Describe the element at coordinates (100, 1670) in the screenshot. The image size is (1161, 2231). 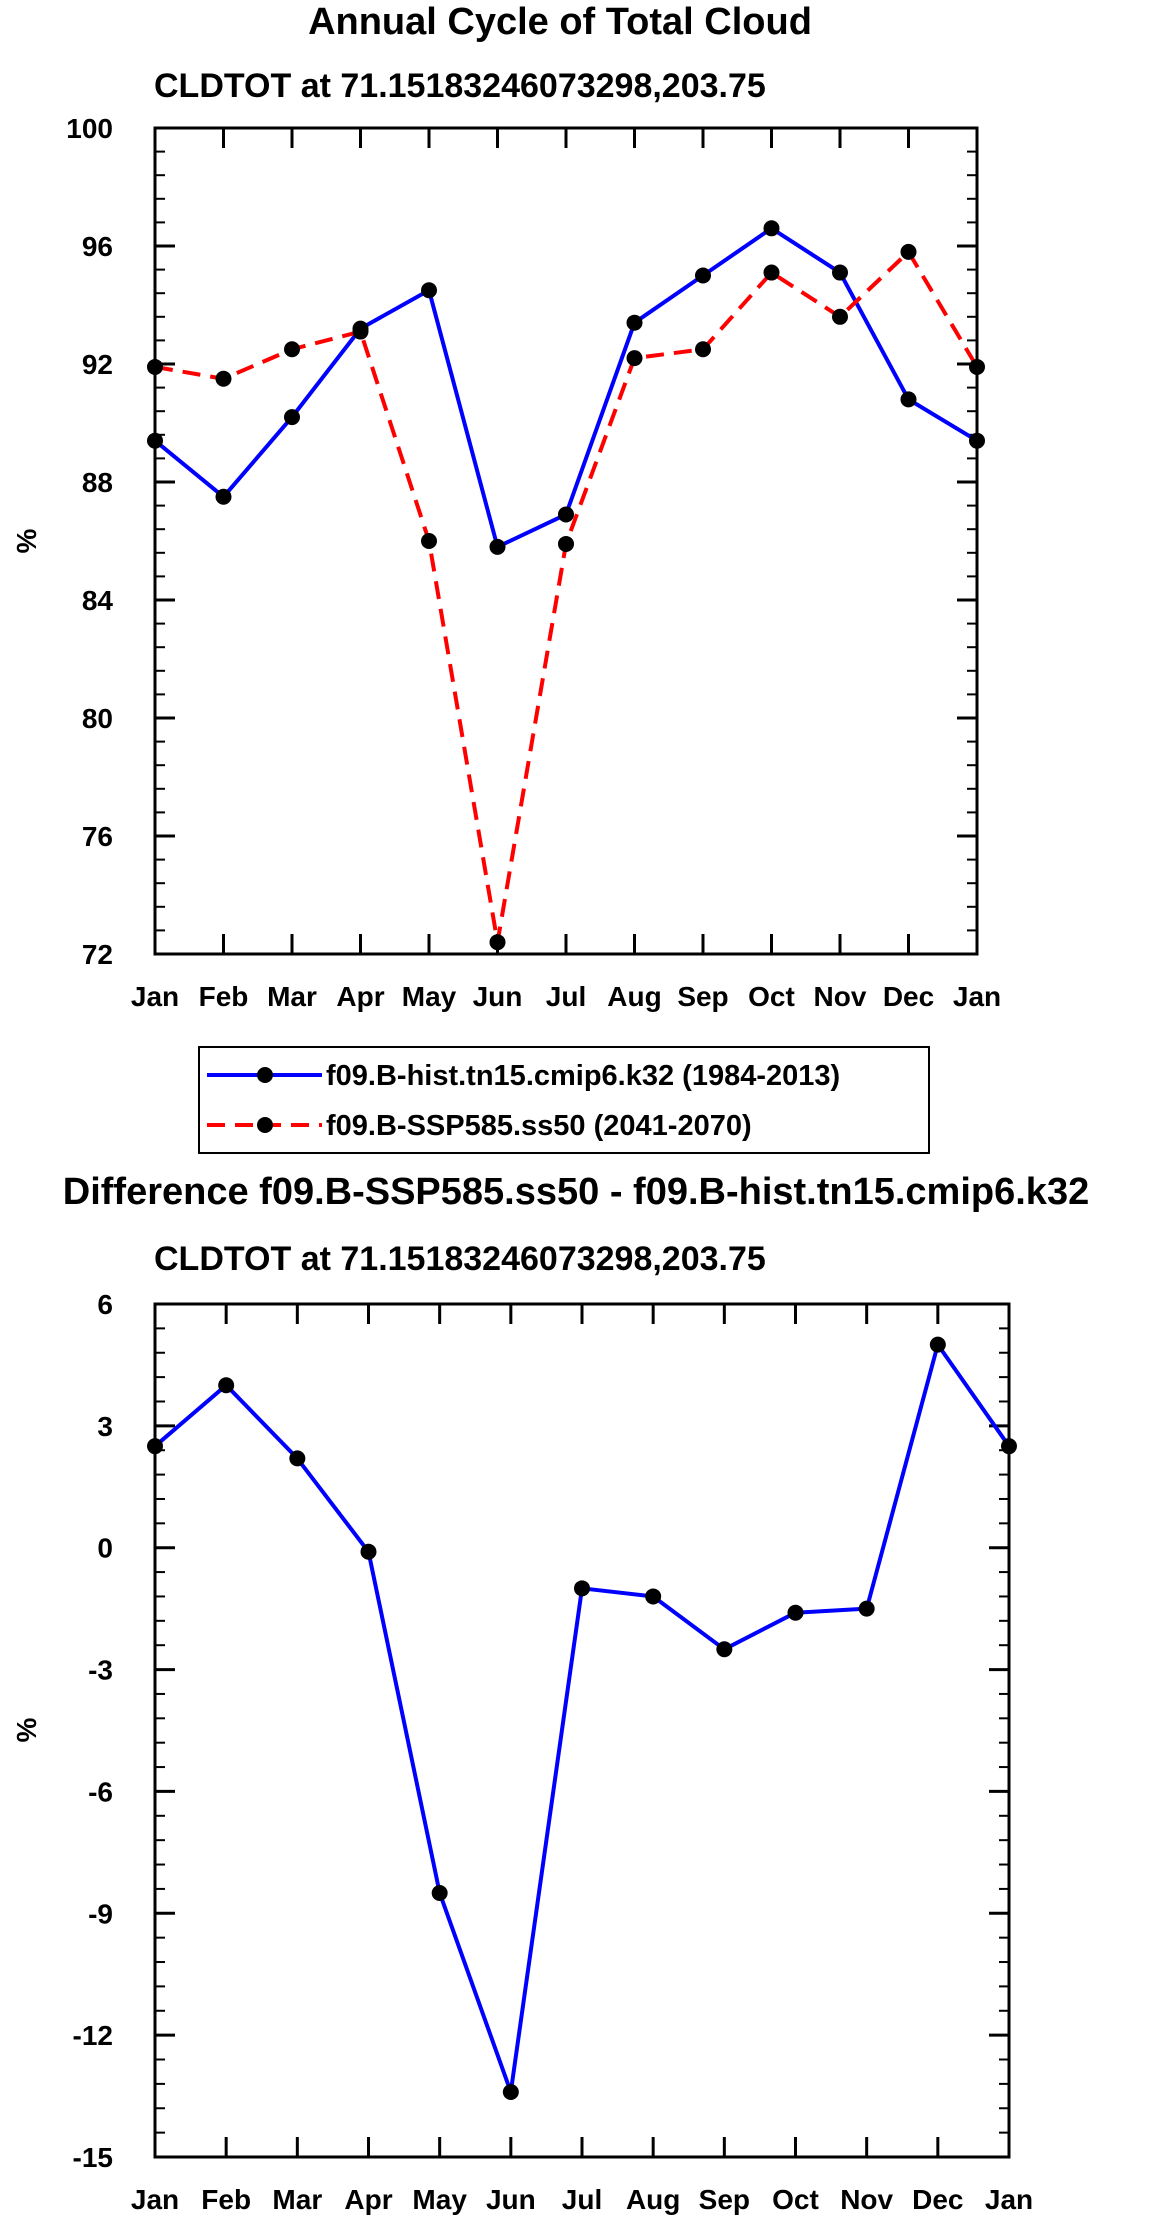
I see `y-tick-label: -3` at that location.